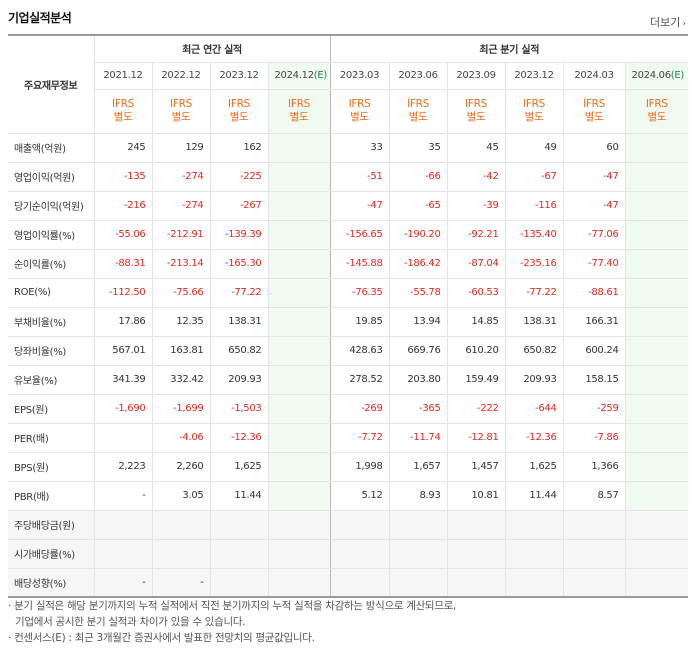  Describe the element at coordinates (359, 176) in the screenshot. I see `value-cell: -51` at that location.